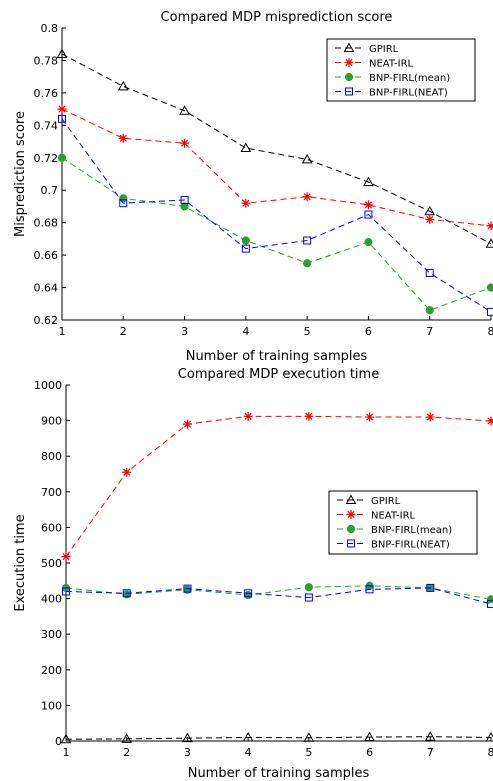 This screenshot has height=781, width=493. Describe the element at coordinates (46, 93) in the screenshot. I see `y-tick-label: 0.76` at that location.